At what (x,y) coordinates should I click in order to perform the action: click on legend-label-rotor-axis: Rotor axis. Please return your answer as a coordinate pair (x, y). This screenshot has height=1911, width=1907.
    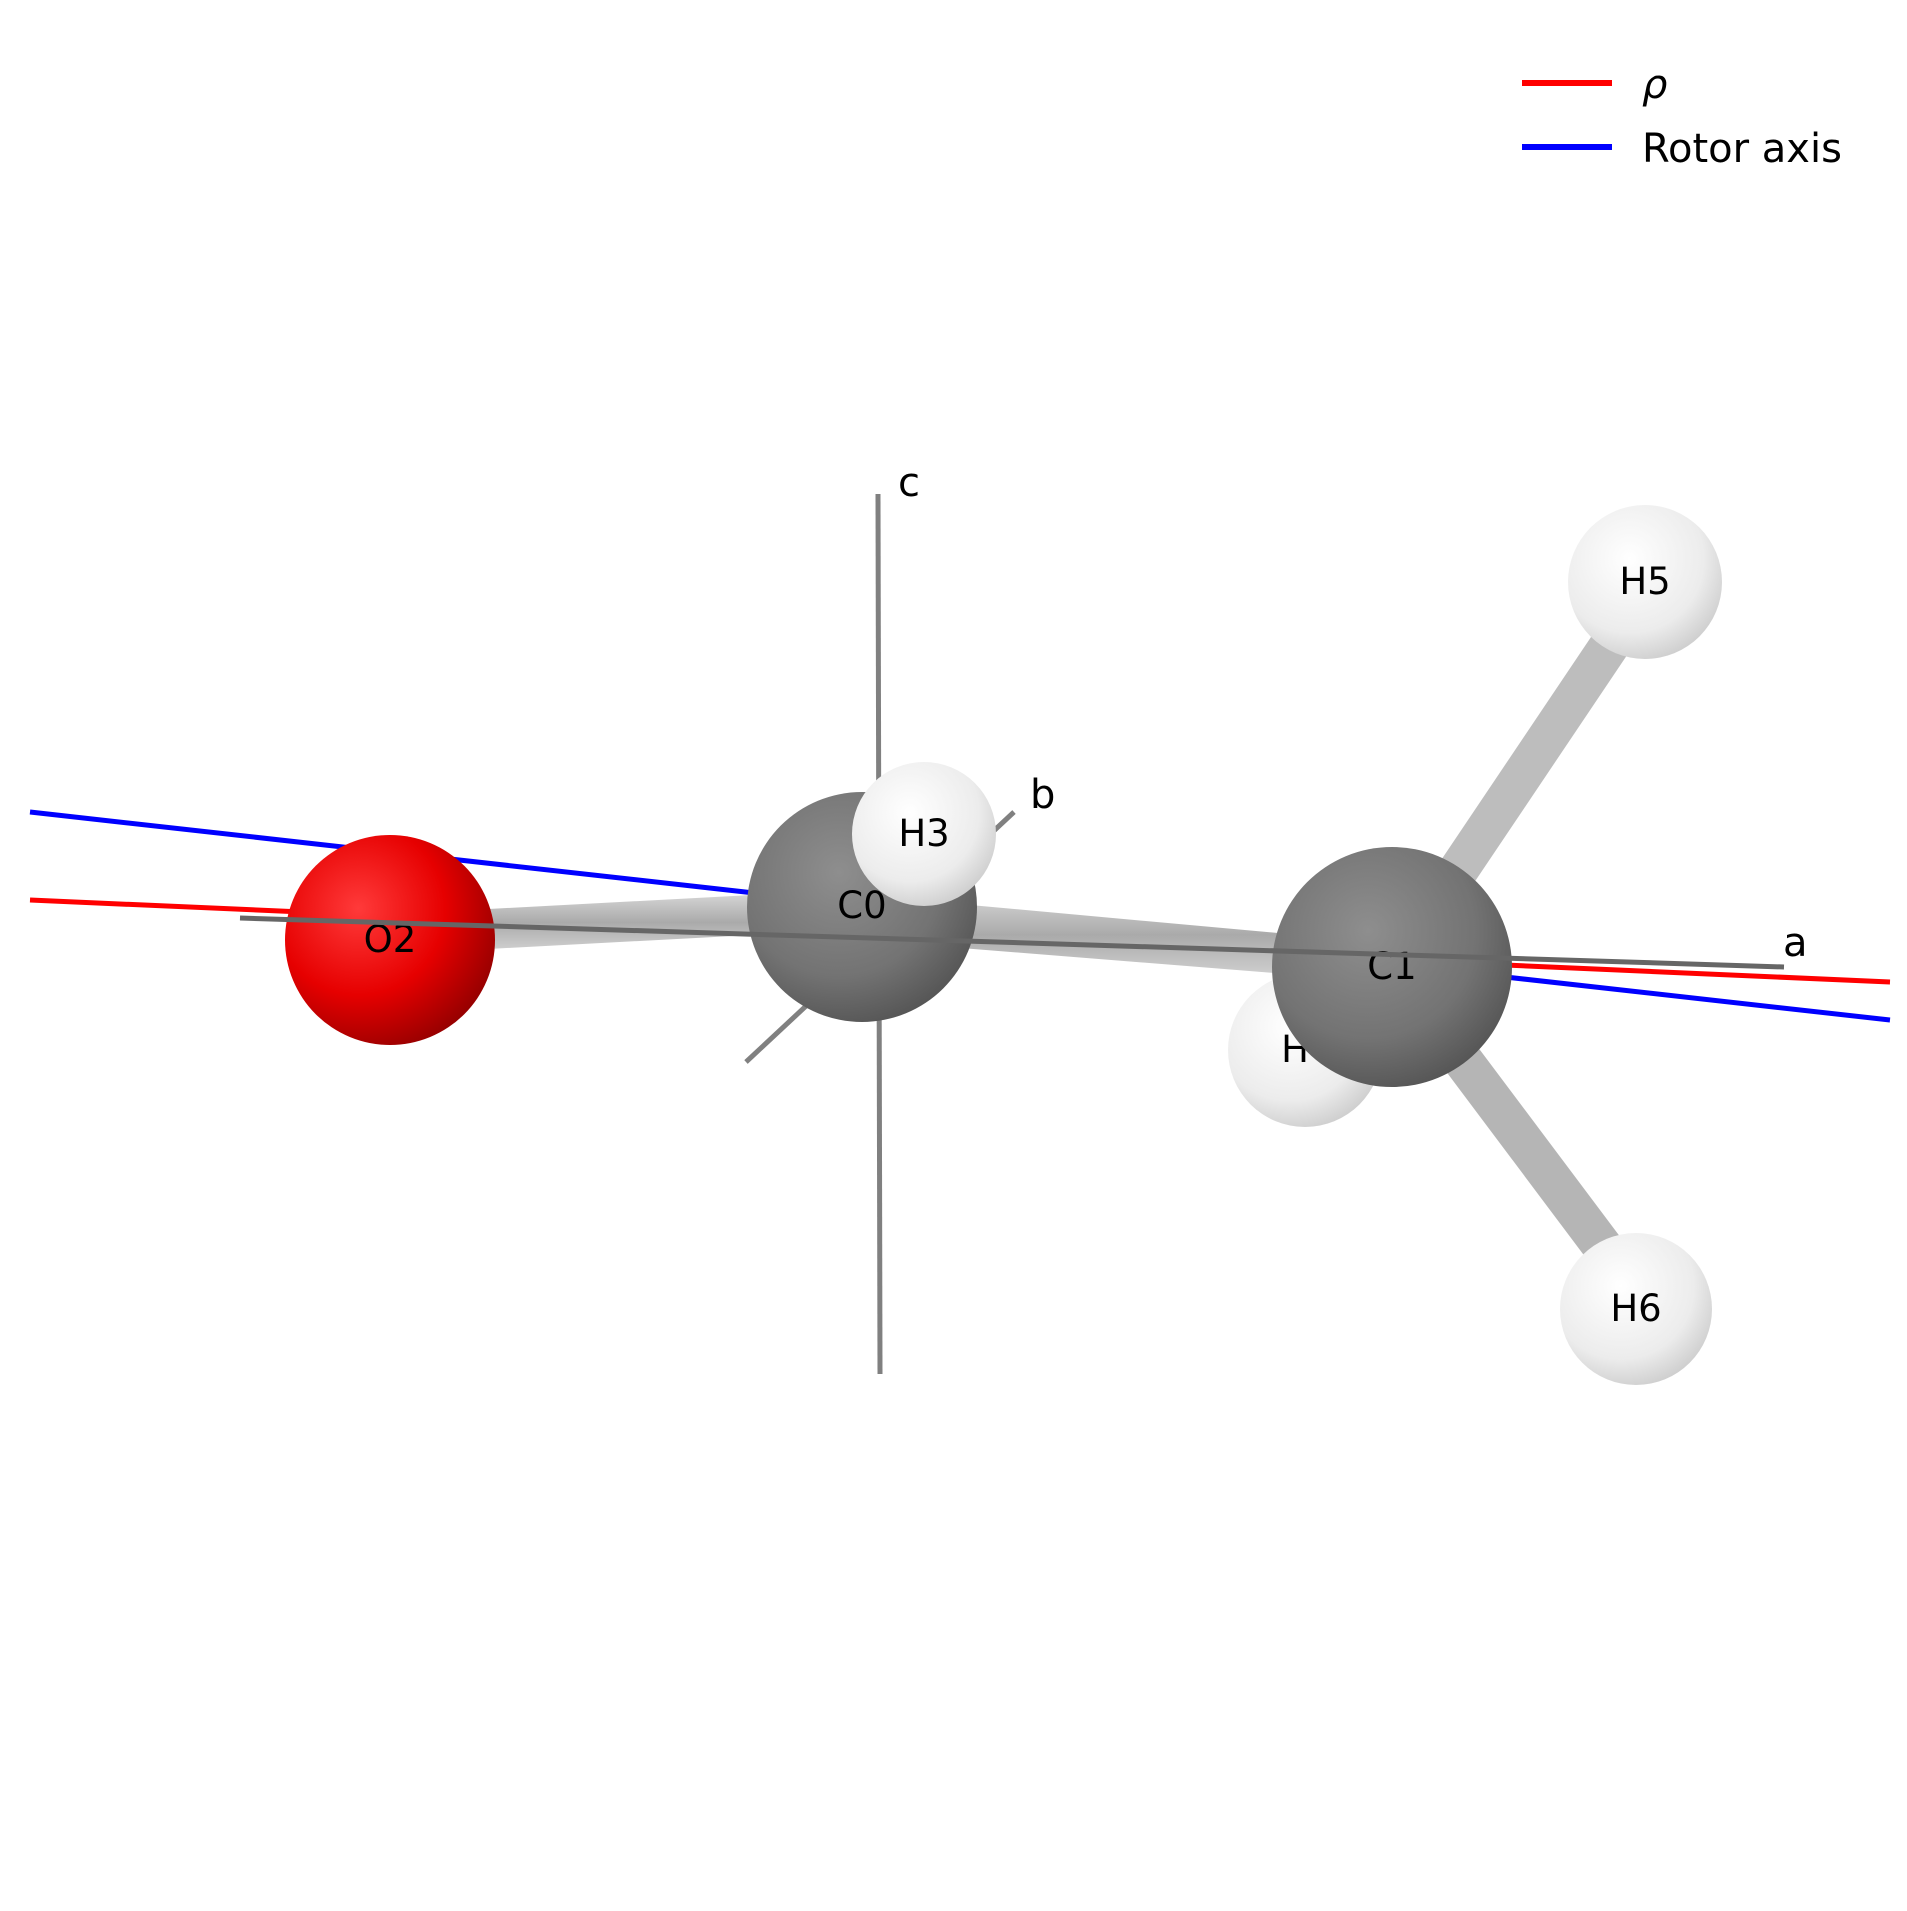
    Looking at the image, I should click on (1742, 149).